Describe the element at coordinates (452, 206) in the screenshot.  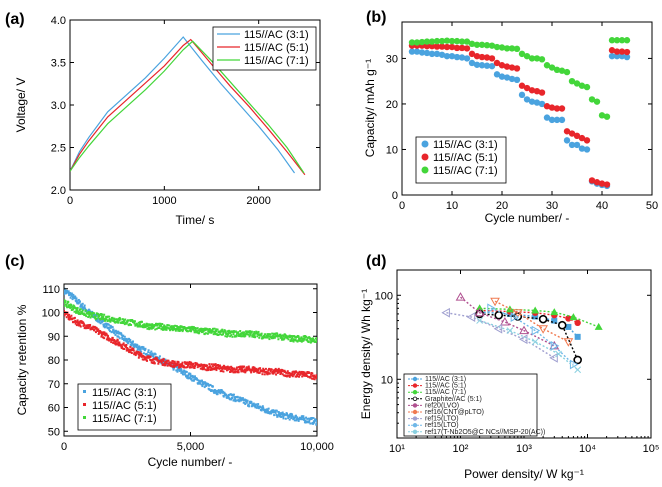
I see `x-tick-label: 10` at that location.